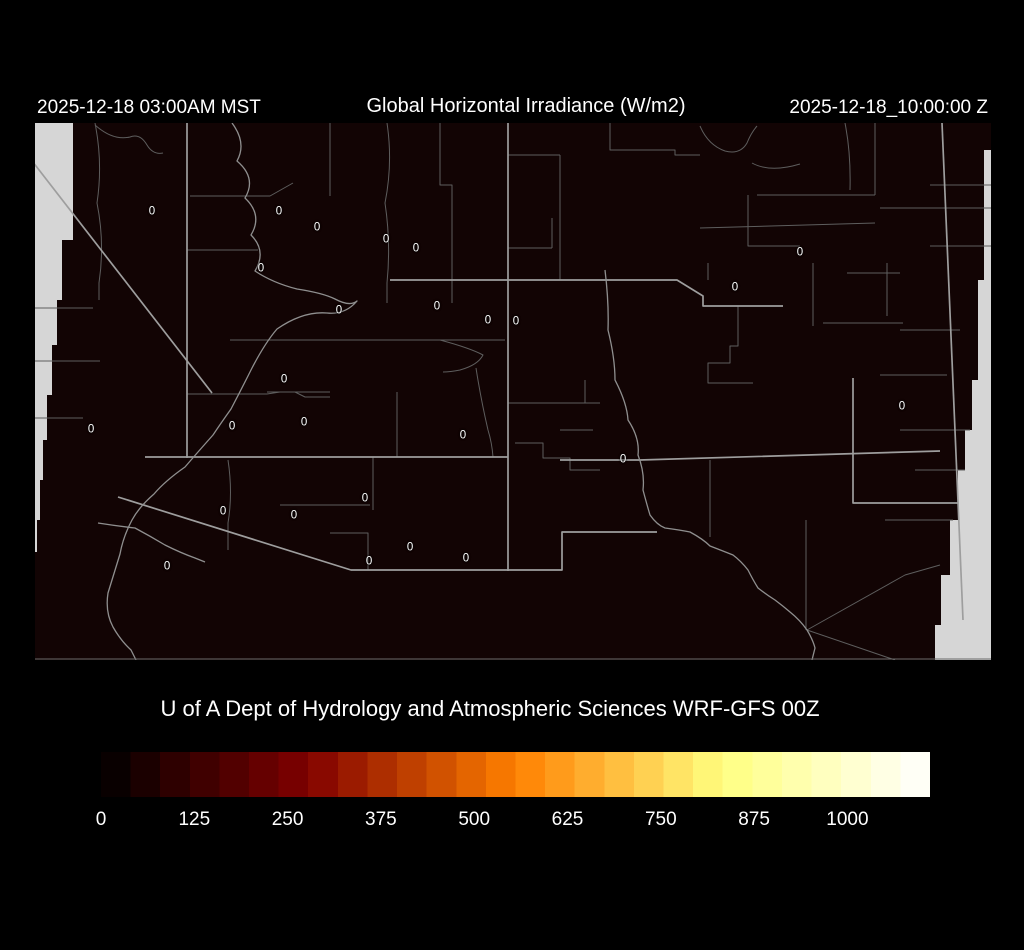 The image size is (1024, 950). What do you see at coordinates (381, 819) in the screenshot?
I see `colorbar-tick-label: 375` at bounding box center [381, 819].